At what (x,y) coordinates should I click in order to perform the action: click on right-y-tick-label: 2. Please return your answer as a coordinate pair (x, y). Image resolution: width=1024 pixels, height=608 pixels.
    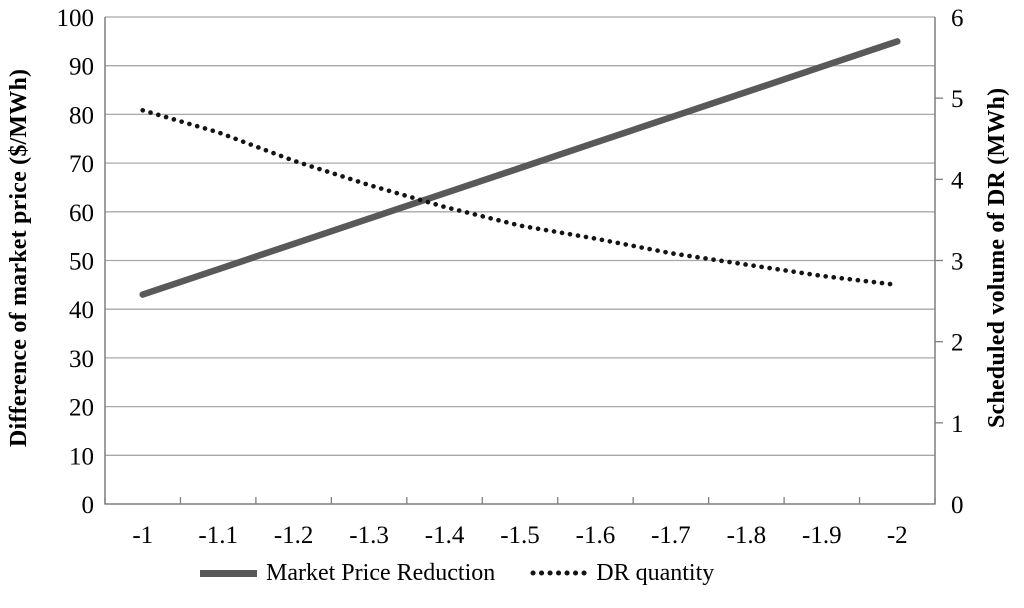
    Looking at the image, I should click on (957, 343).